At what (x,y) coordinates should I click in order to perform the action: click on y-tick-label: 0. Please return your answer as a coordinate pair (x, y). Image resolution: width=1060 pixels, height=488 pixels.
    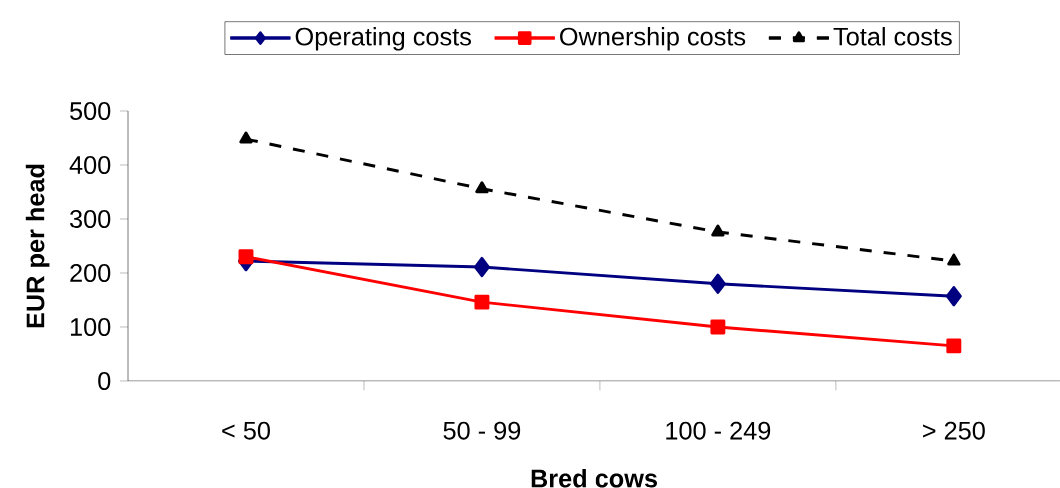
    Looking at the image, I should click on (104, 381).